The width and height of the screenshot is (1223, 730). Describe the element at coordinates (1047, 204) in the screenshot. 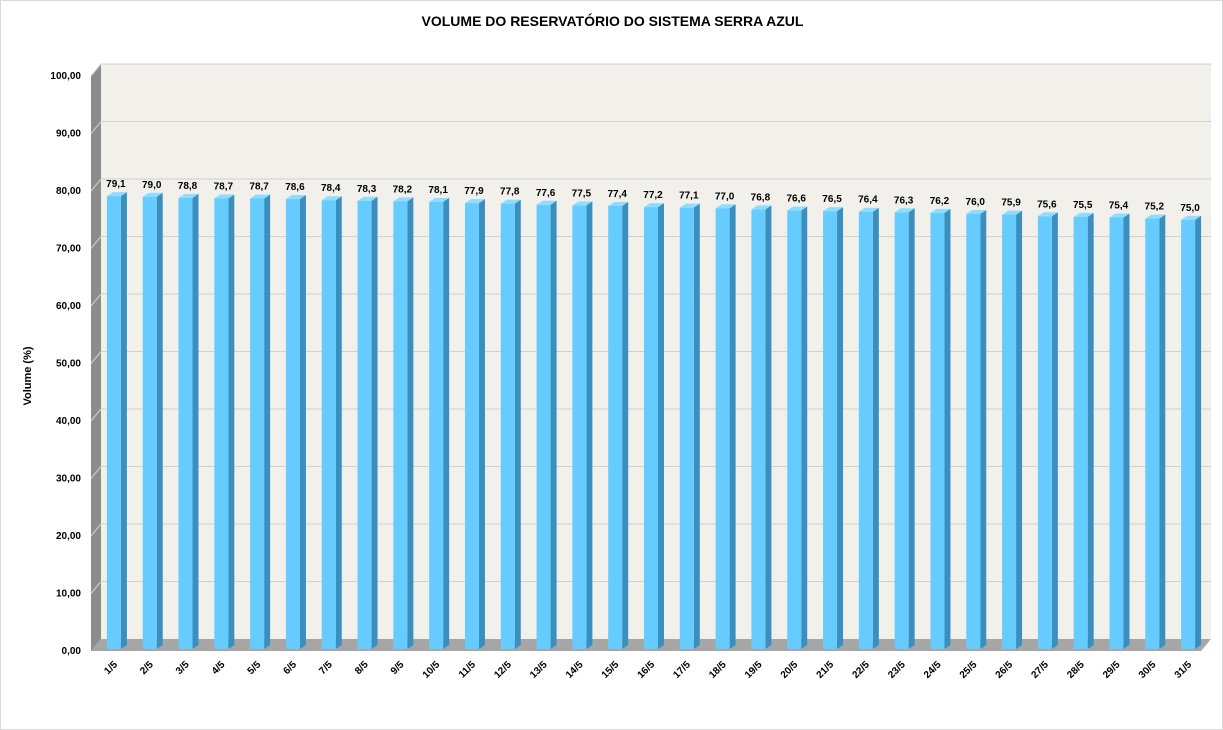

I see `data-label: 75,6` at that location.